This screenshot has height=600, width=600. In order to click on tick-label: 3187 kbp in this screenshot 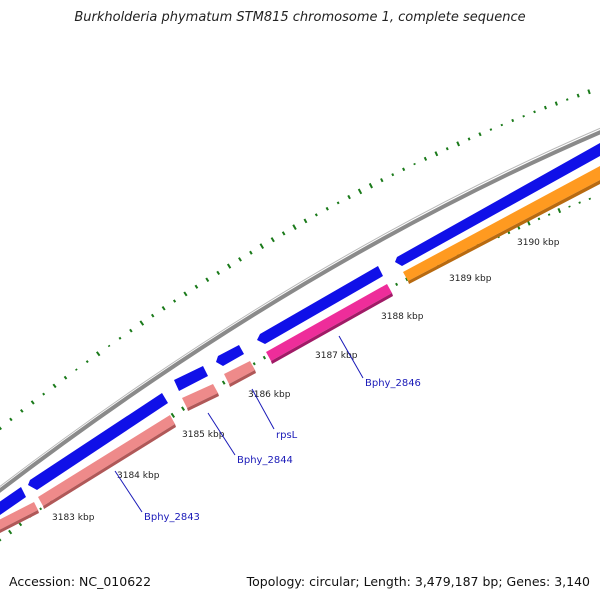, I will do `click(336, 356)`.